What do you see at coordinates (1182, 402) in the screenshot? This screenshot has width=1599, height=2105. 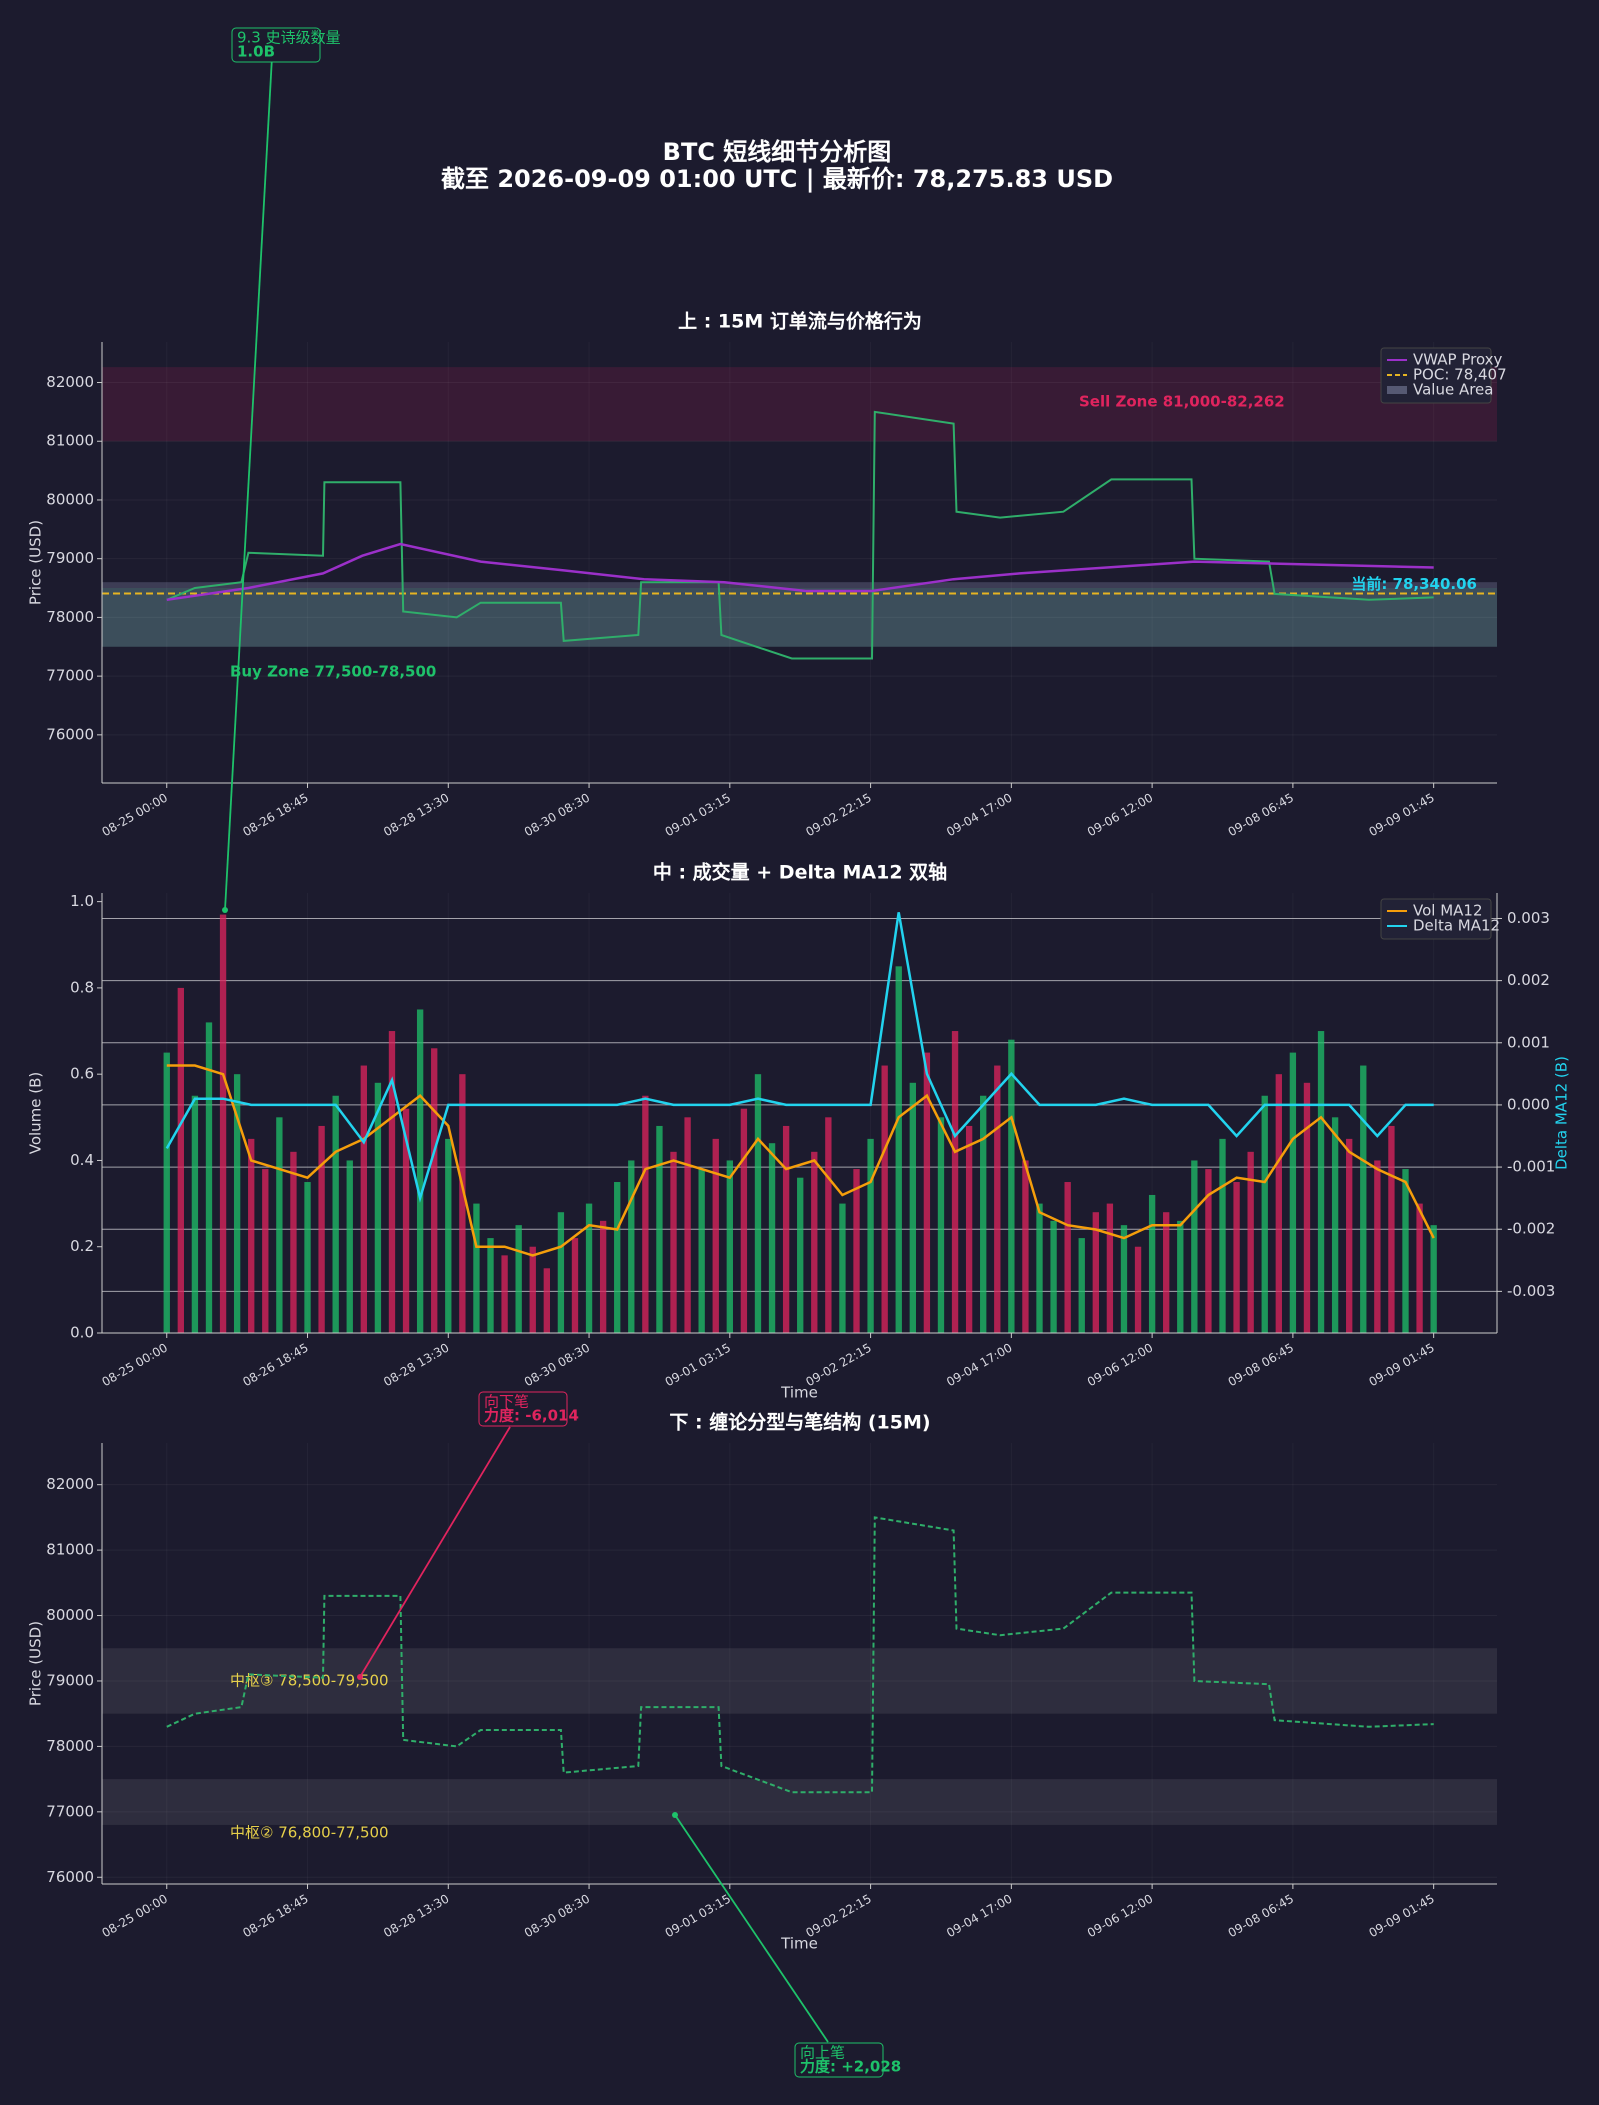 I see `zone-label: Sell Zone 81,000-82,262` at bounding box center [1182, 402].